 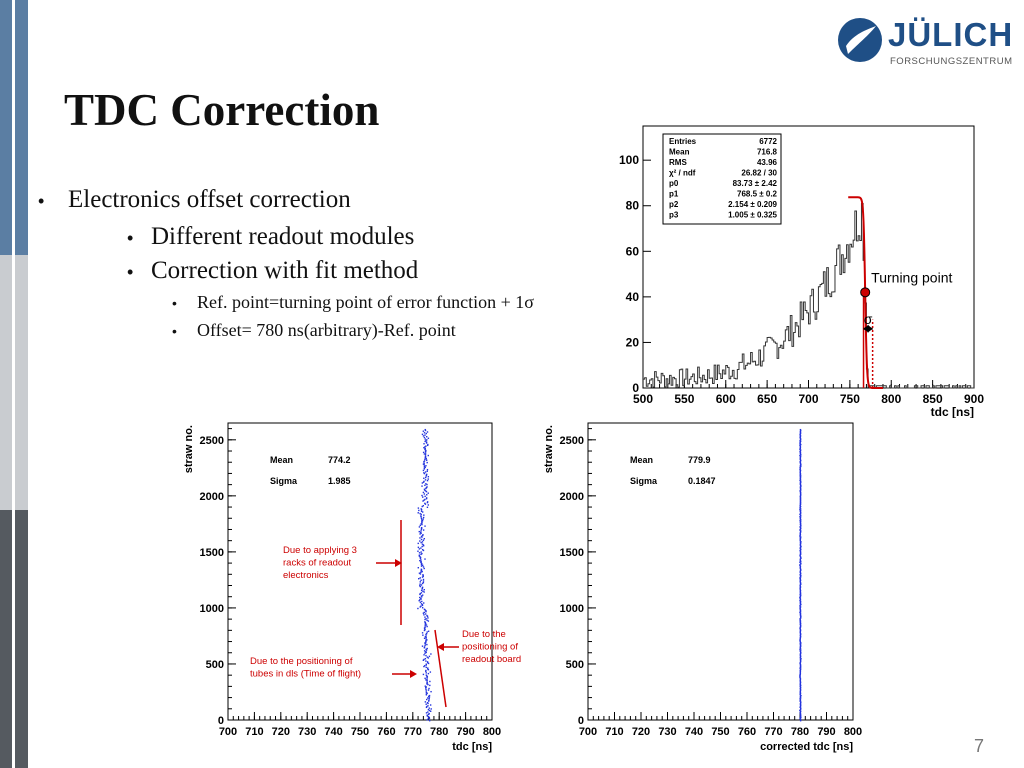 What do you see at coordinates (472, 747) in the screenshot?
I see `x-axis-label: tdc [ns]` at bounding box center [472, 747].